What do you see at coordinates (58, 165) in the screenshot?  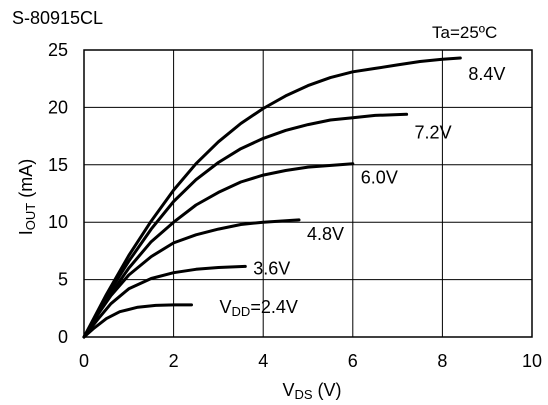 I see `y-tick-label: 15` at bounding box center [58, 165].